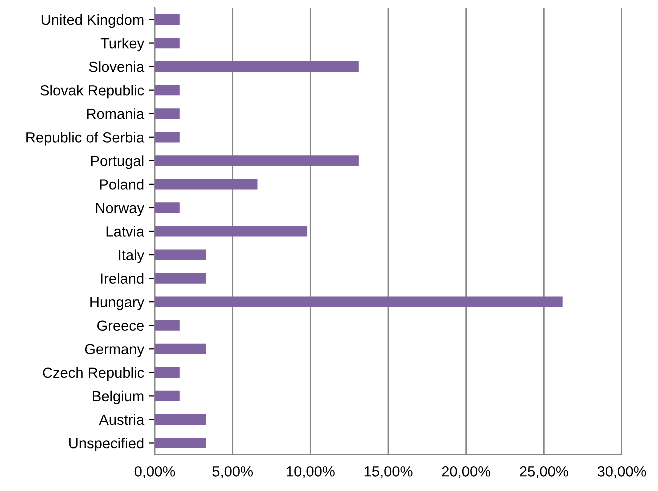 The image size is (658, 491). What do you see at coordinates (125, 231) in the screenshot?
I see `y-tick-label: Latvia` at bounding box center [125, 231].